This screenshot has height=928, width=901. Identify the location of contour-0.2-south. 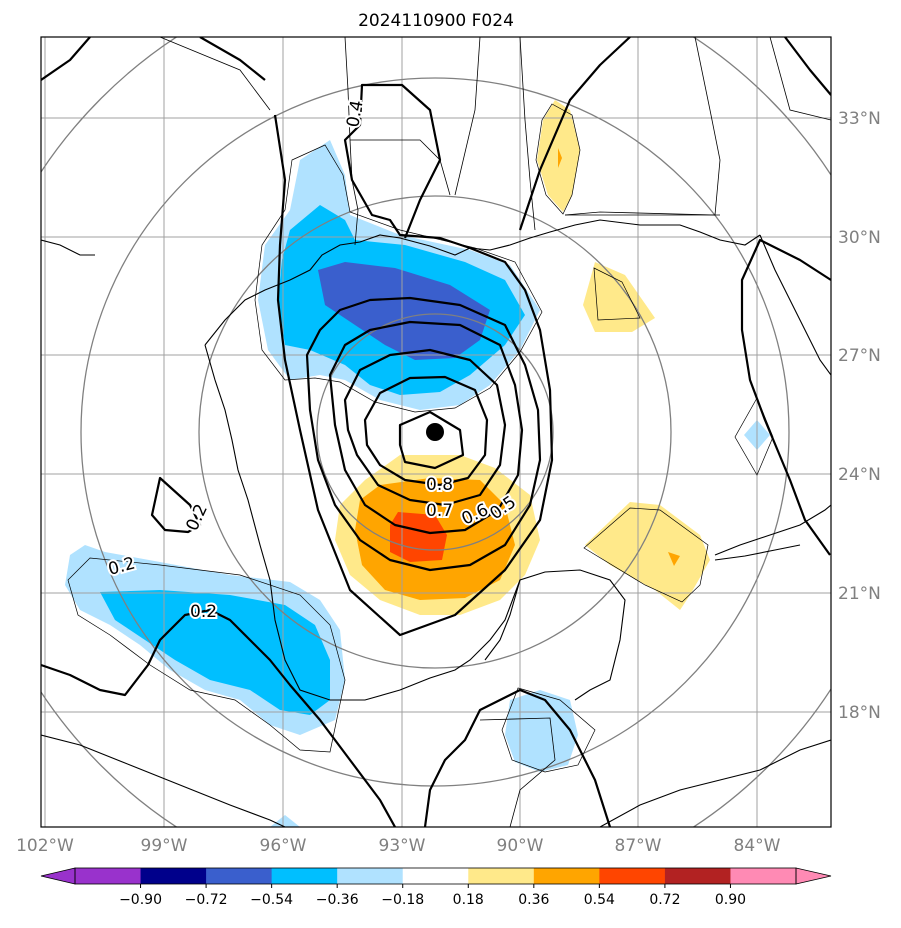
(517, 757).